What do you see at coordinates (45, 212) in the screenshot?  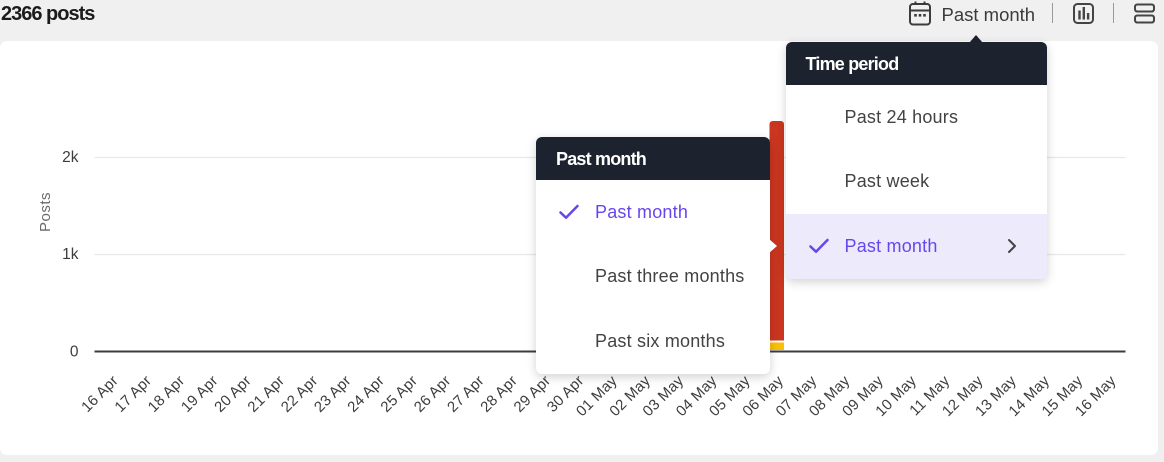 I see `svg-text: Posts` at bounding box center [45, 212].